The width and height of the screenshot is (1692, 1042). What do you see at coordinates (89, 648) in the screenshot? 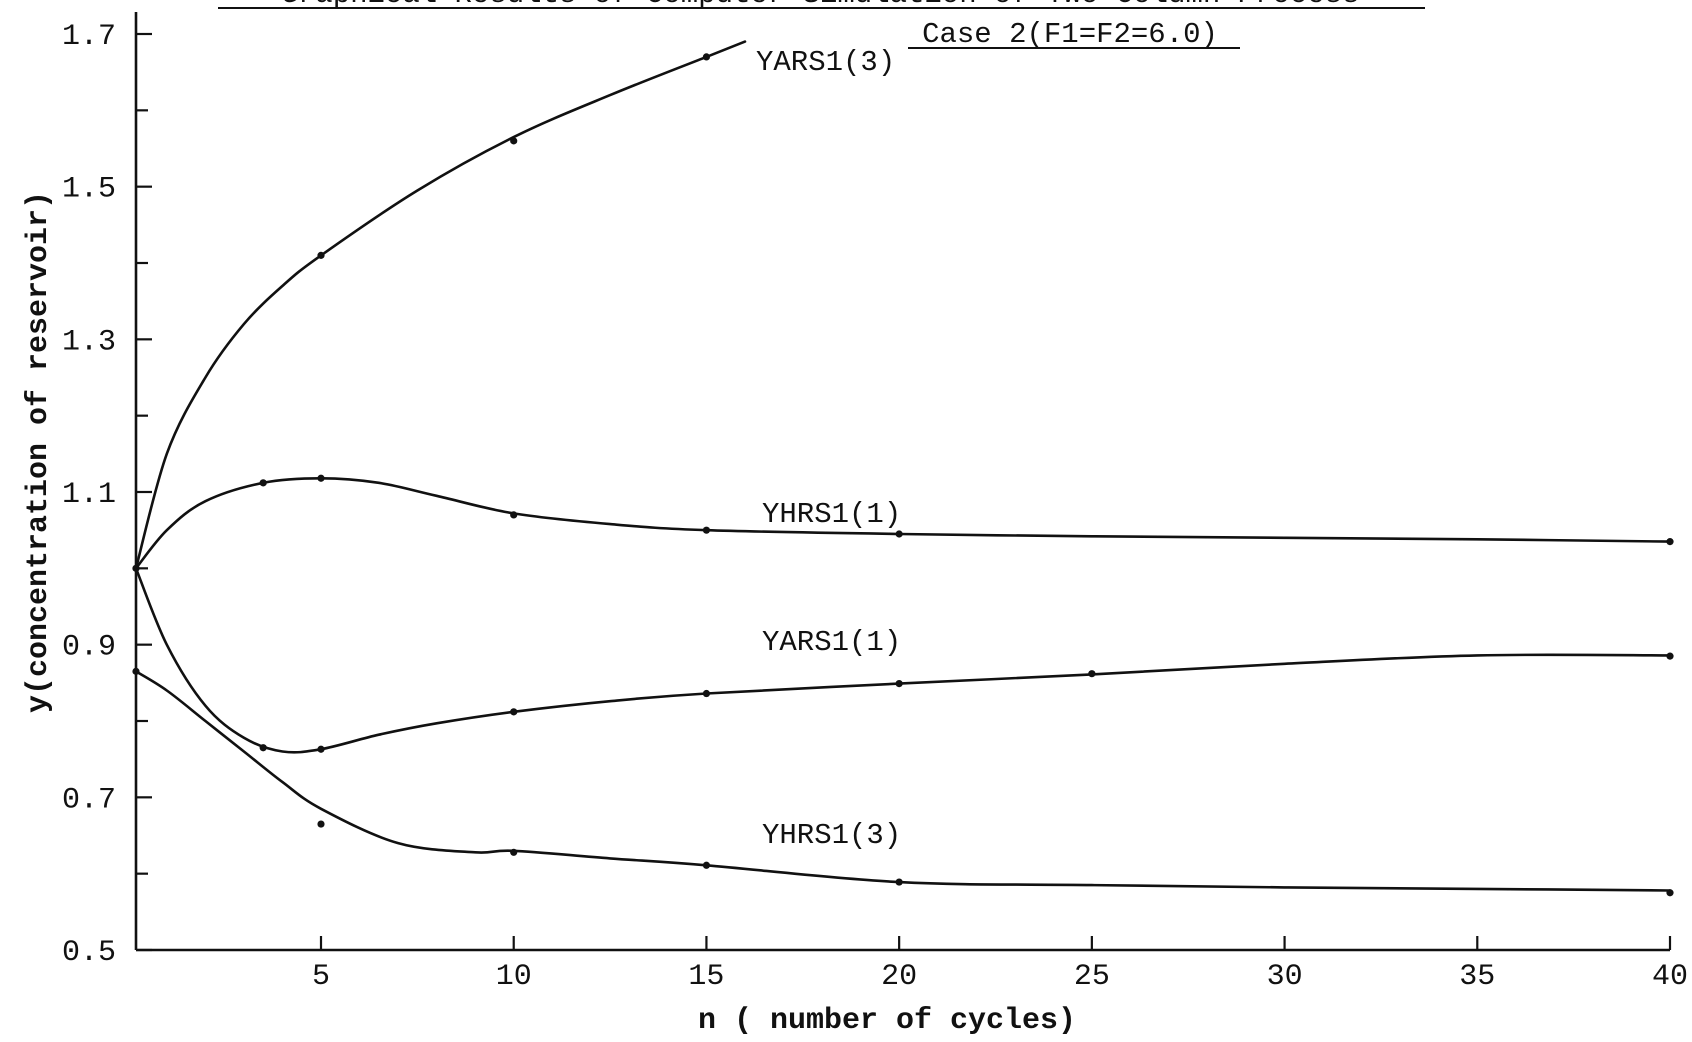
I see `y-tick-label: 0.9` at bounding box center [89, 648].